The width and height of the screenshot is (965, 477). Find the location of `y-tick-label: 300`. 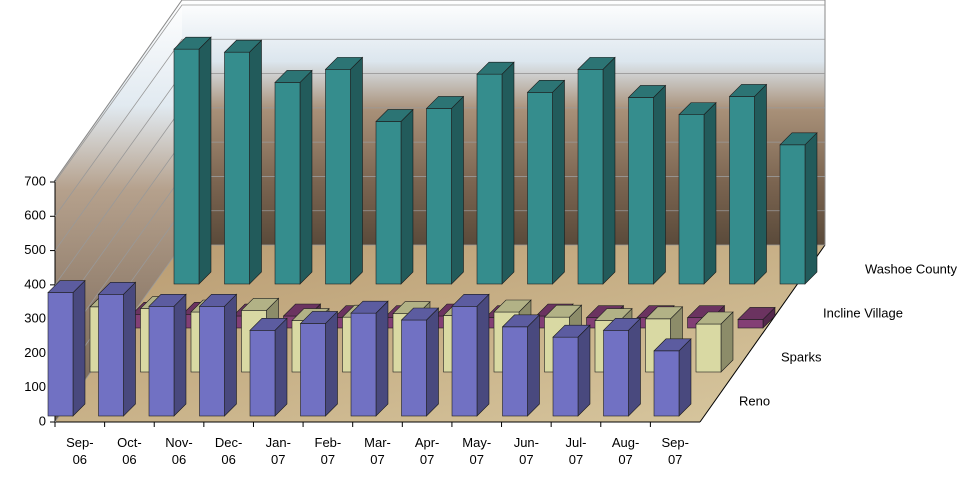

y-tick-label: 300 is located at coordinates (35, 318).